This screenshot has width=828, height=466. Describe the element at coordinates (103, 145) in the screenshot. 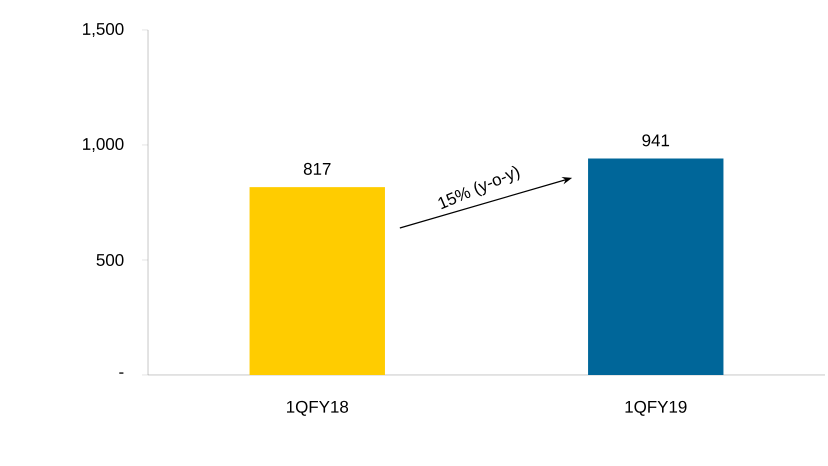

I see `y-tick-label: 1,000` at that location.